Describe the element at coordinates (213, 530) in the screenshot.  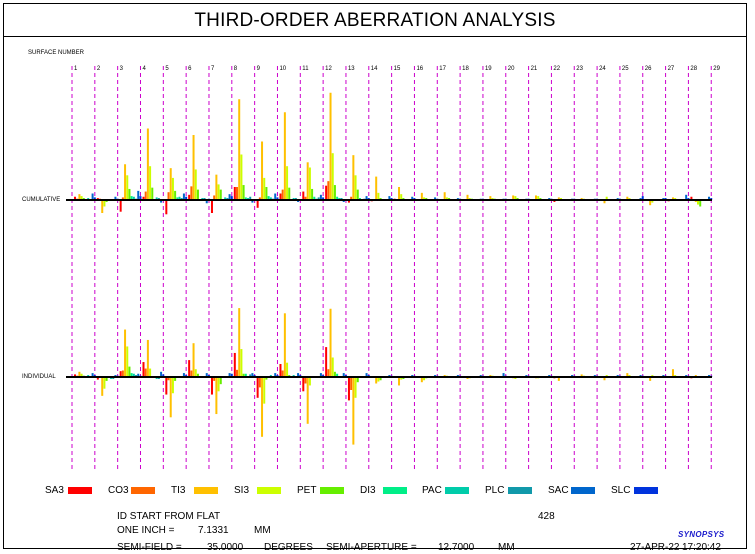
I see `one-inch-value: 7.1331` at that location.